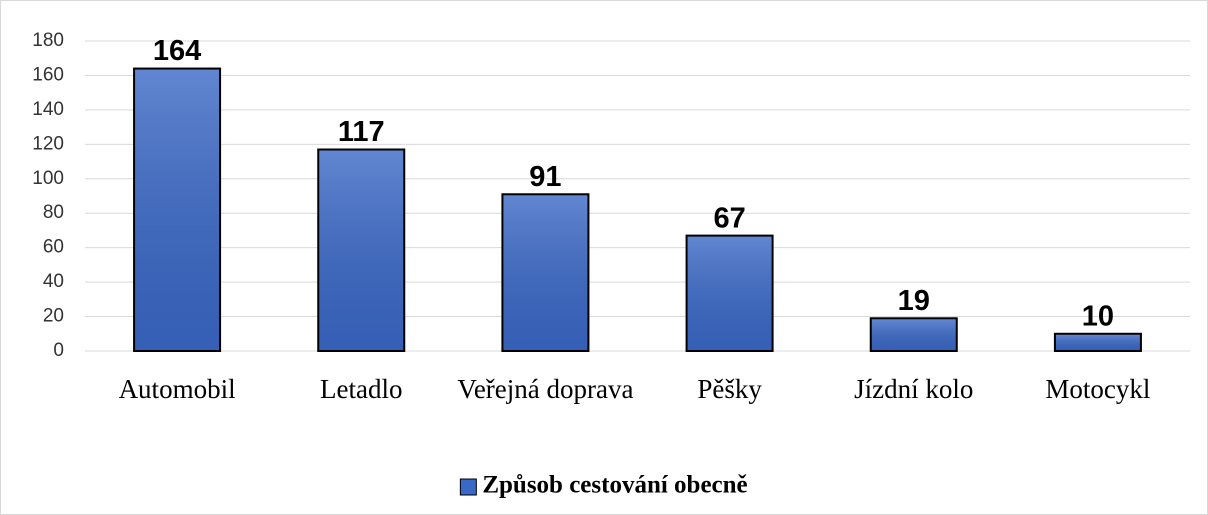 The image size is (1208, 515). I want to click on x-tick-label-box: Pěšky, so click(729, 389).